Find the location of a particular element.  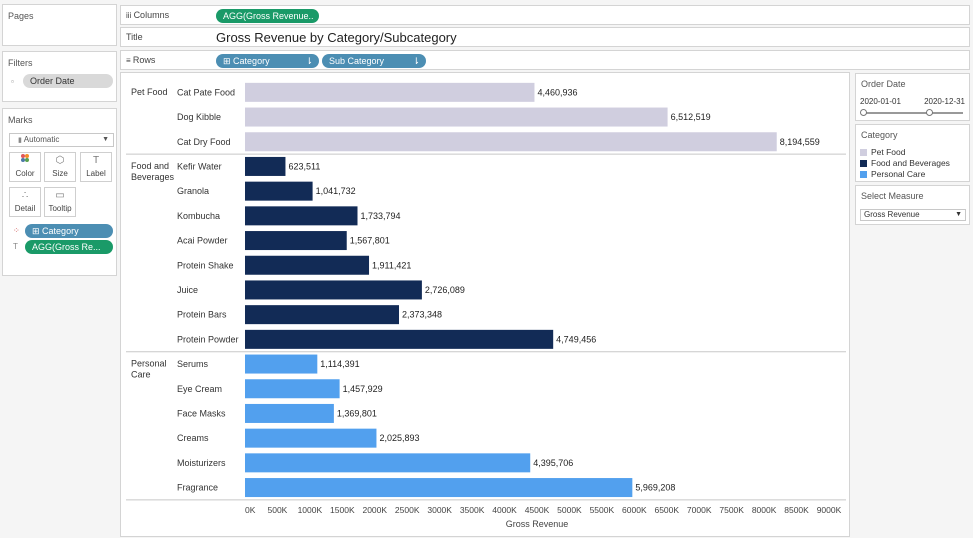

data-label: 1,114,391 is located at coordinates (339, 364).